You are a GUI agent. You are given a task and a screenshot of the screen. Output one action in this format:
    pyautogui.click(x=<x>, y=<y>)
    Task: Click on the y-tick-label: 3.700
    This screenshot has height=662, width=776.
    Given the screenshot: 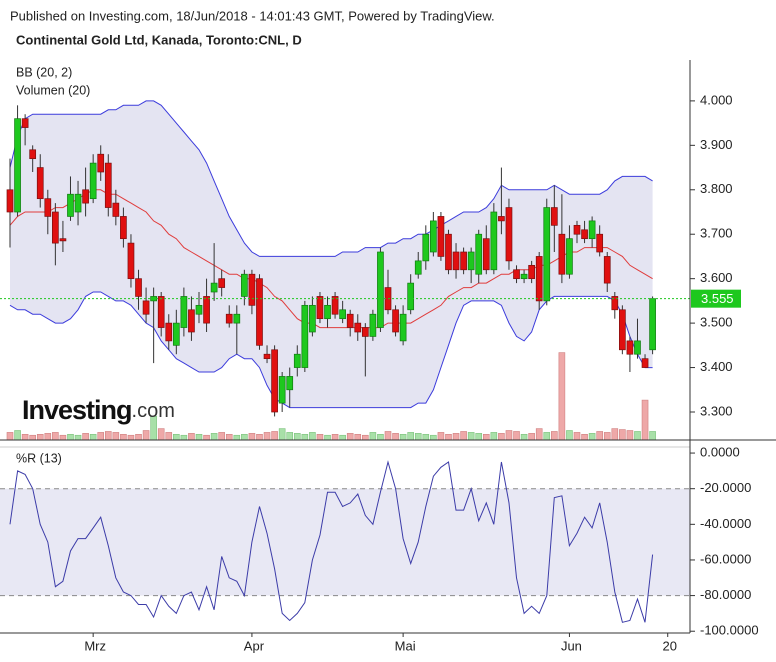 What is the action you would take?
    pyautogui.click(x=716, y=233)
    